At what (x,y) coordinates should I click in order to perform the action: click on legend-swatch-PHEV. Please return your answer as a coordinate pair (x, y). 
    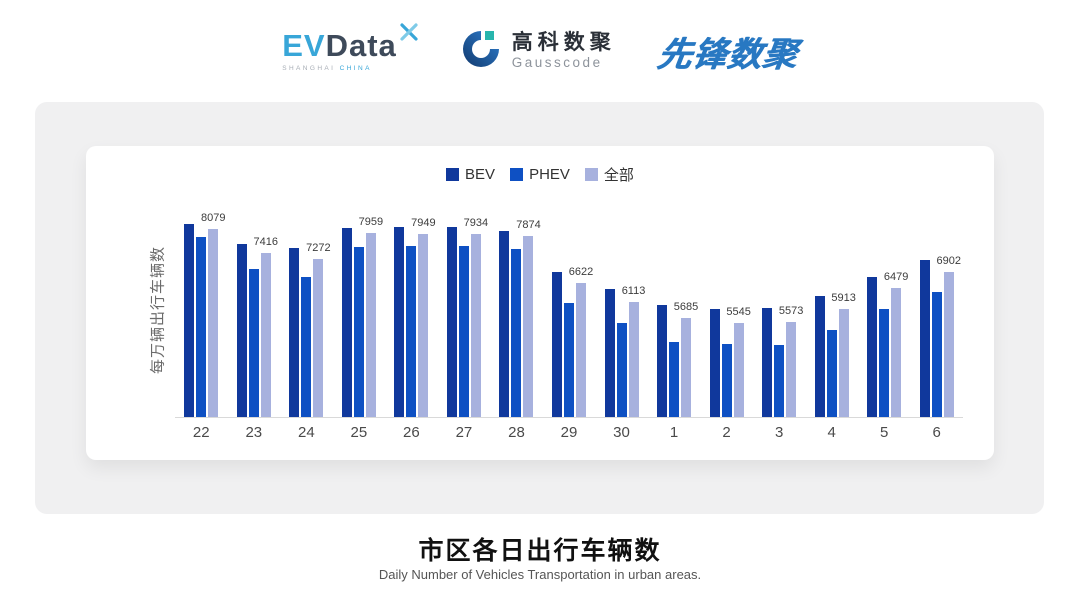
    Looking at the image, I should click on (517, 174).